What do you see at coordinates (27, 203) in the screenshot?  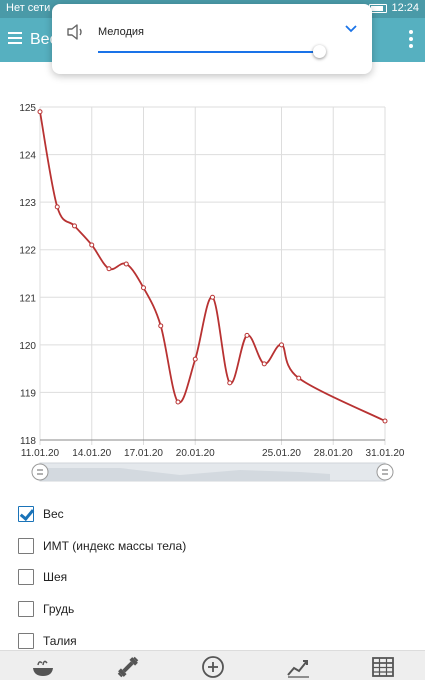 I see `y-tick-label: 123` at bounding box center [27, 203].